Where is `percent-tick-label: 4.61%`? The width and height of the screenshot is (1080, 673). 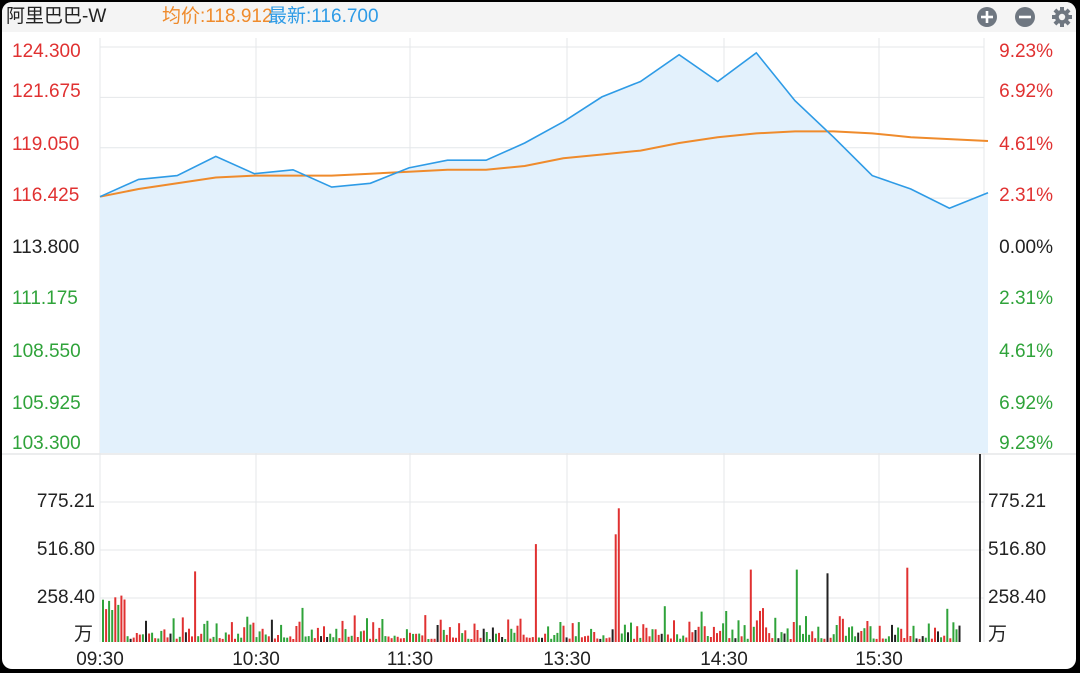
percent-tick-label: 4.61% is located at coordinates (1026, 351).